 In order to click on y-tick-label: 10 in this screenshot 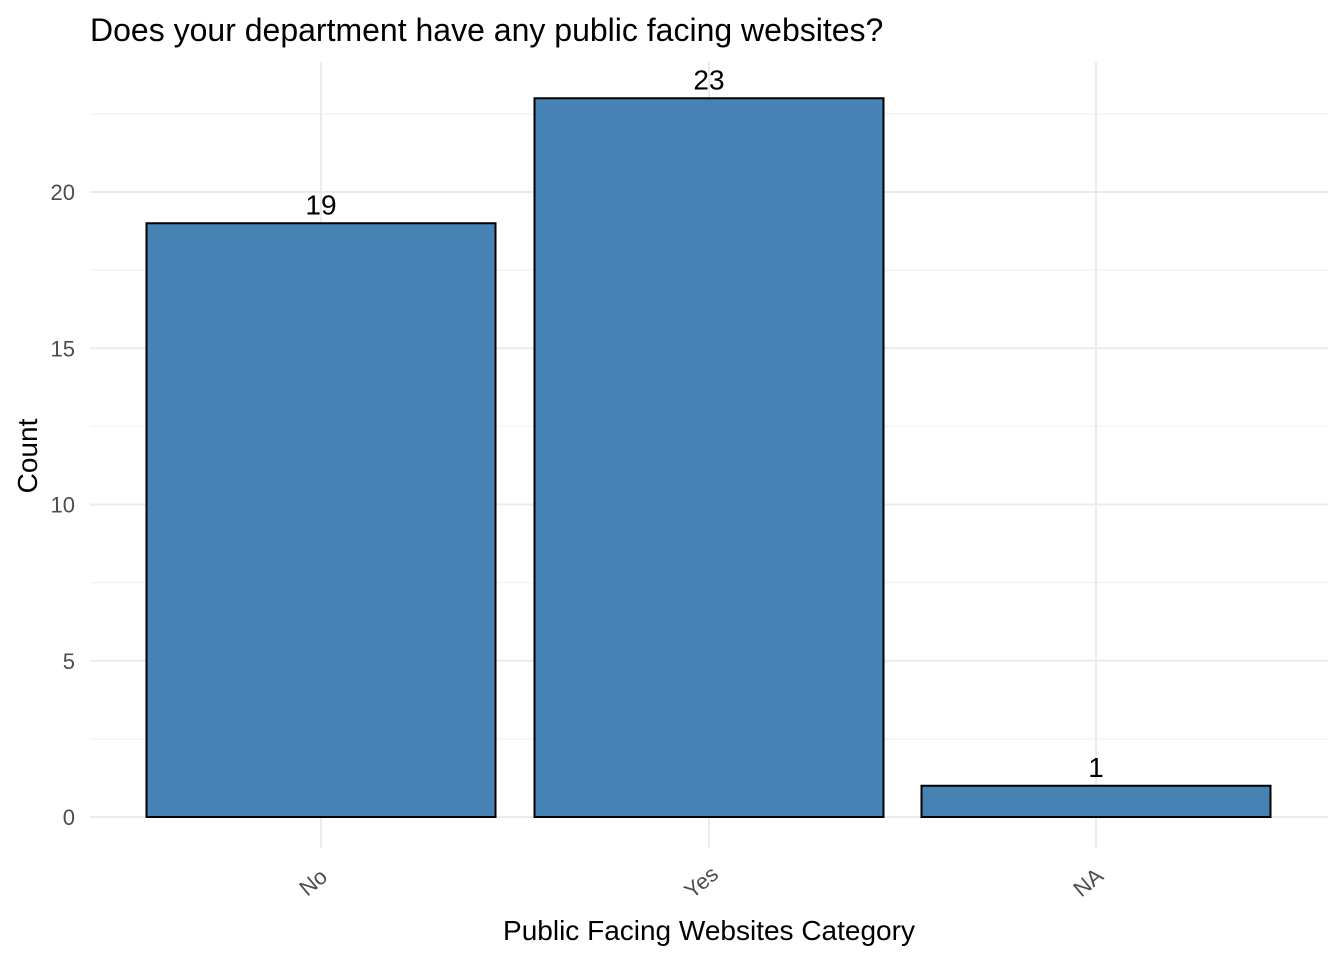, I will do `click(63, 505)`.